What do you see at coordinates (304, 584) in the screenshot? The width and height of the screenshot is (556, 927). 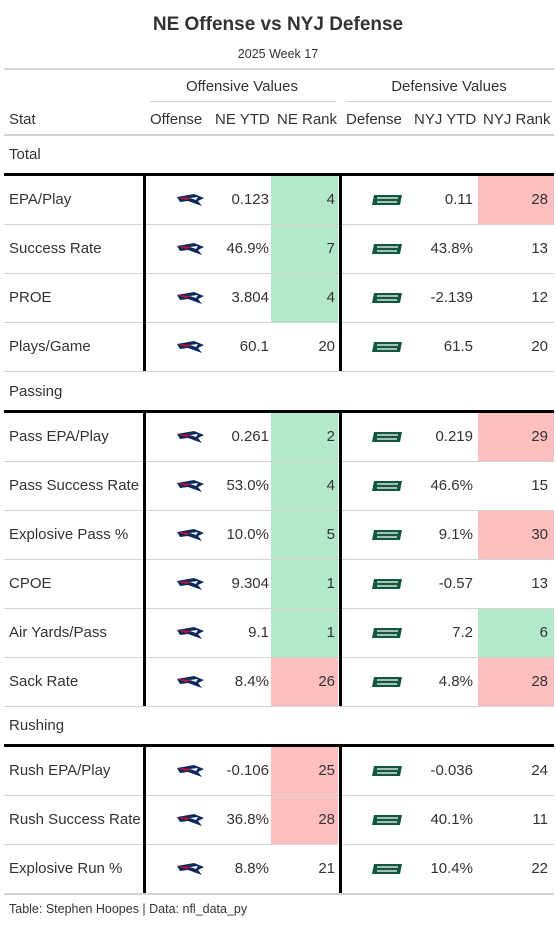 I see `ne-rank-value: 1` at bounding box center [304, 584].